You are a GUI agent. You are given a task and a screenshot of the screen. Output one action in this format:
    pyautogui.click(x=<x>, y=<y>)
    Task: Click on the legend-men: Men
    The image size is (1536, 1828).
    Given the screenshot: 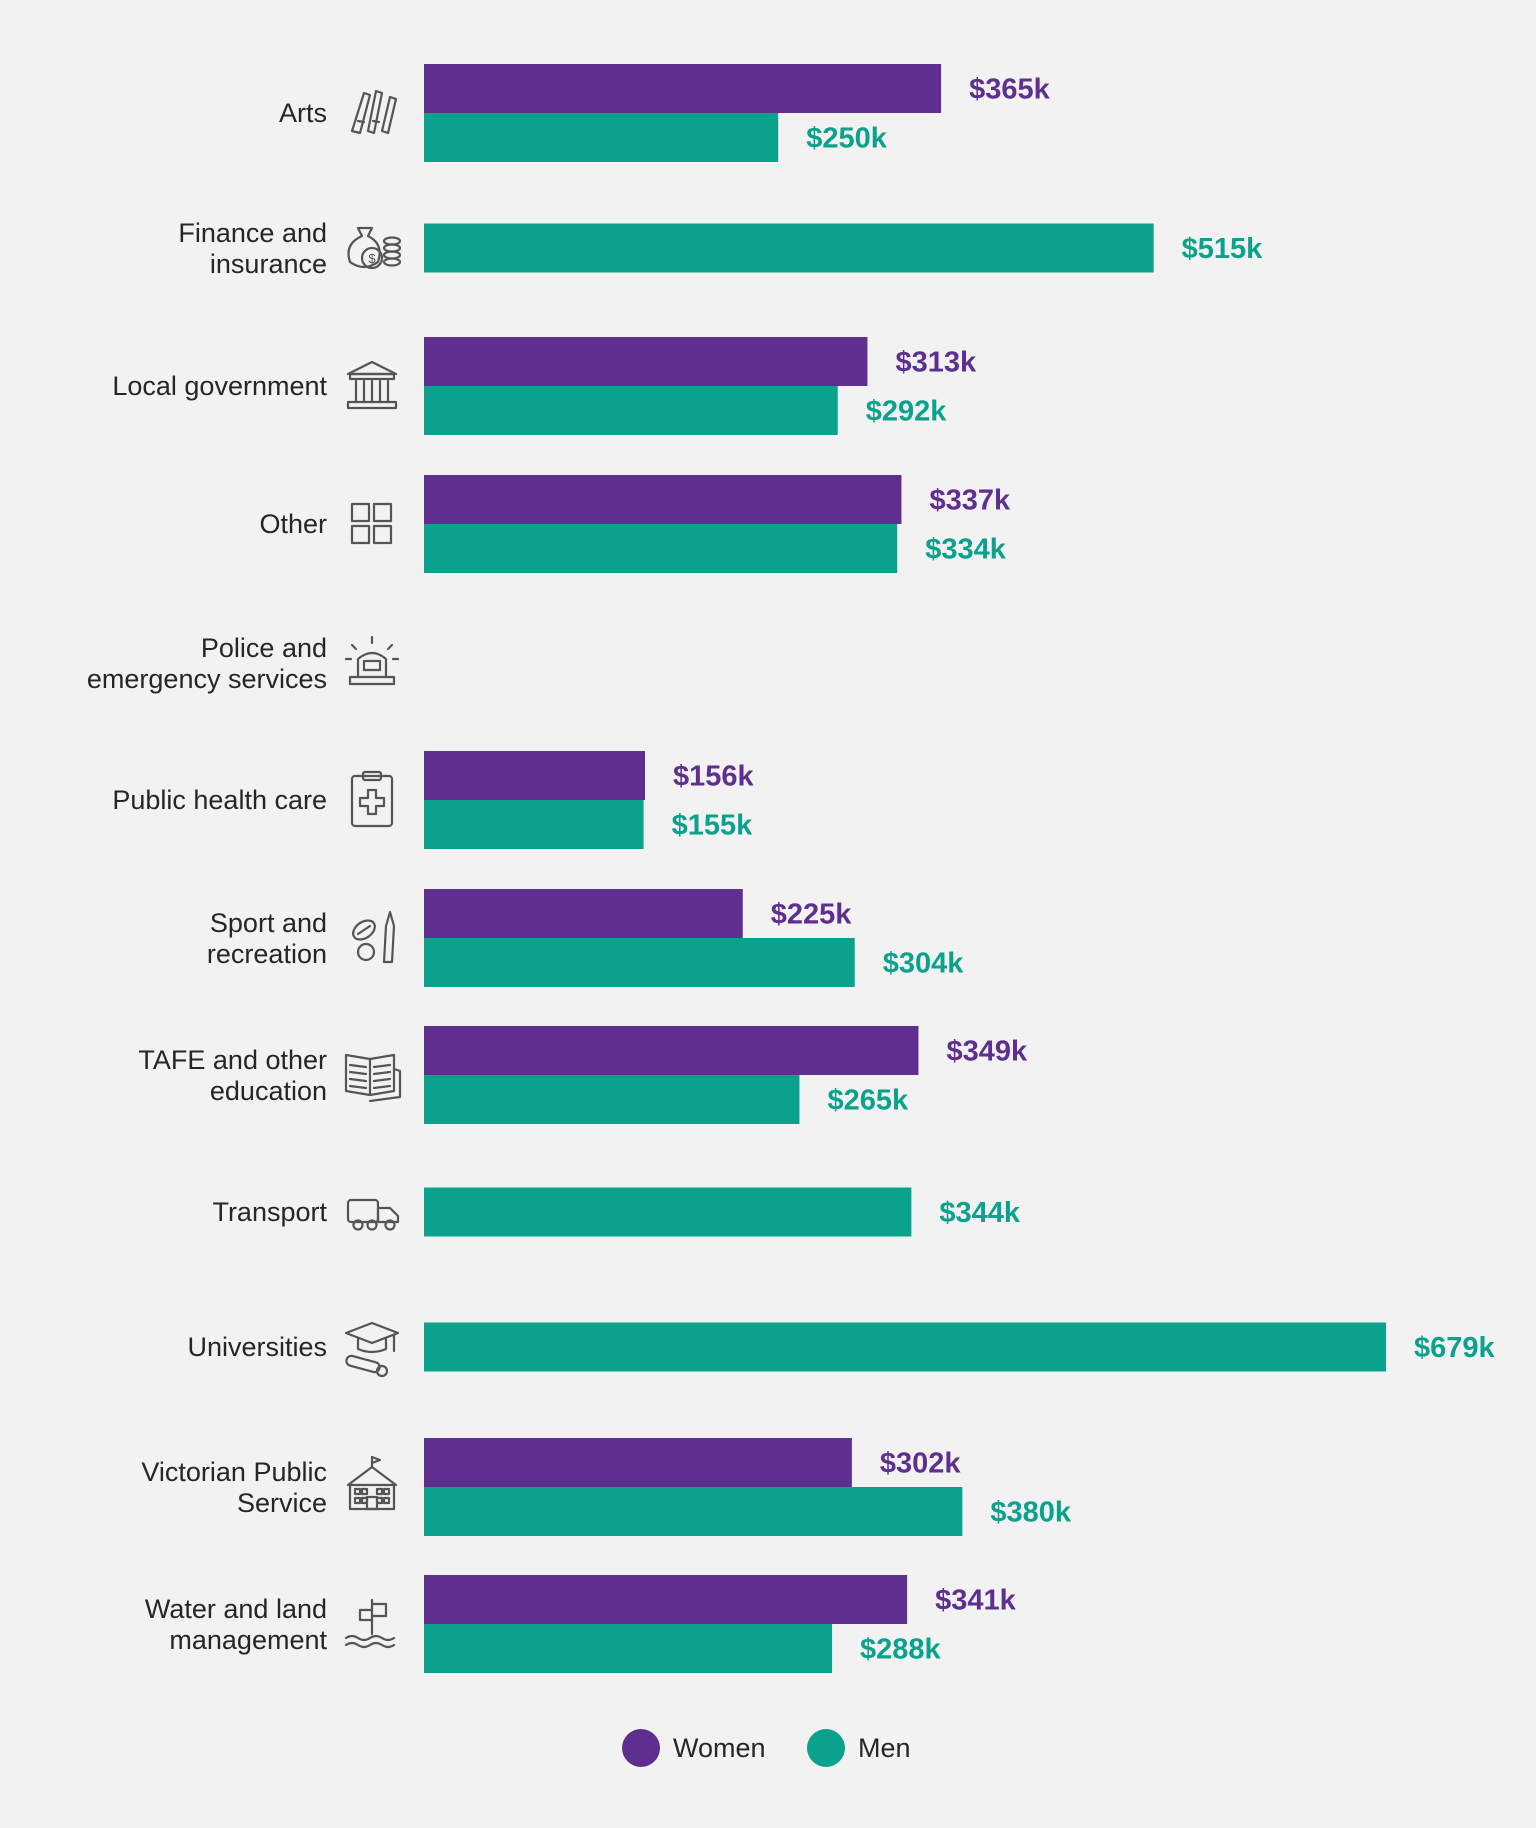 What is the action you would take?
    pyautogui.click(x=859, y=1748)
    